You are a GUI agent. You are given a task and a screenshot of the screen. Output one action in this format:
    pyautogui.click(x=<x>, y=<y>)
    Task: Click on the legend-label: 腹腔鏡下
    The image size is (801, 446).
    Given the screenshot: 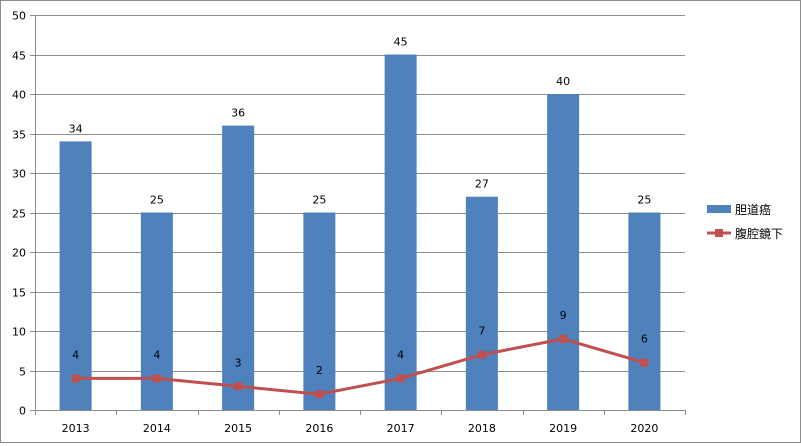 What is the action you would take?
    pyautogui.click(x=759, y=233)
    